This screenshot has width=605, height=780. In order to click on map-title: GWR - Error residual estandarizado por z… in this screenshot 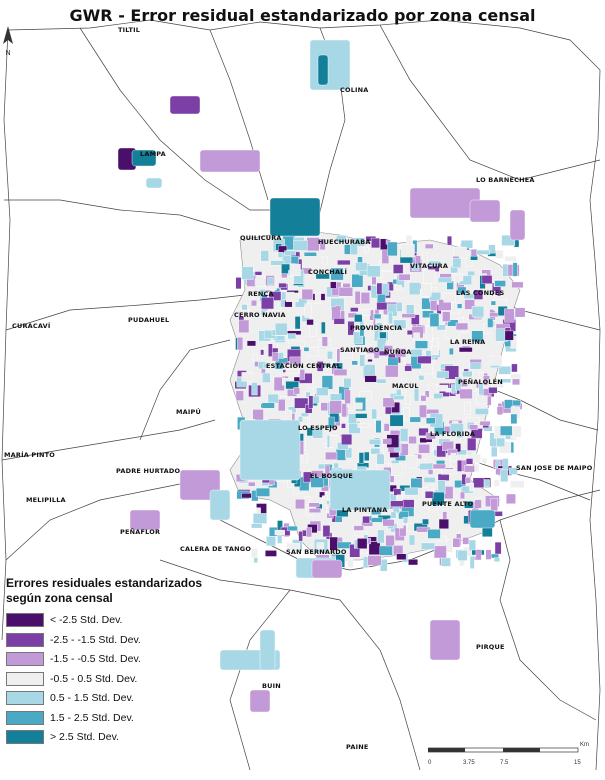, I will do `click(302, 15)`.